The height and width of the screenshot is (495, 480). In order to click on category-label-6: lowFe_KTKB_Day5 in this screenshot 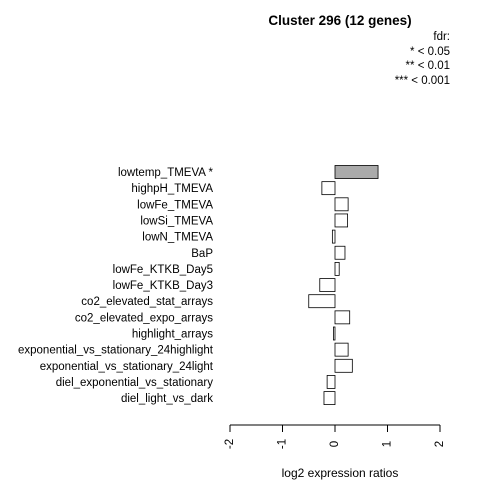, I will do `click(163, 270)`.